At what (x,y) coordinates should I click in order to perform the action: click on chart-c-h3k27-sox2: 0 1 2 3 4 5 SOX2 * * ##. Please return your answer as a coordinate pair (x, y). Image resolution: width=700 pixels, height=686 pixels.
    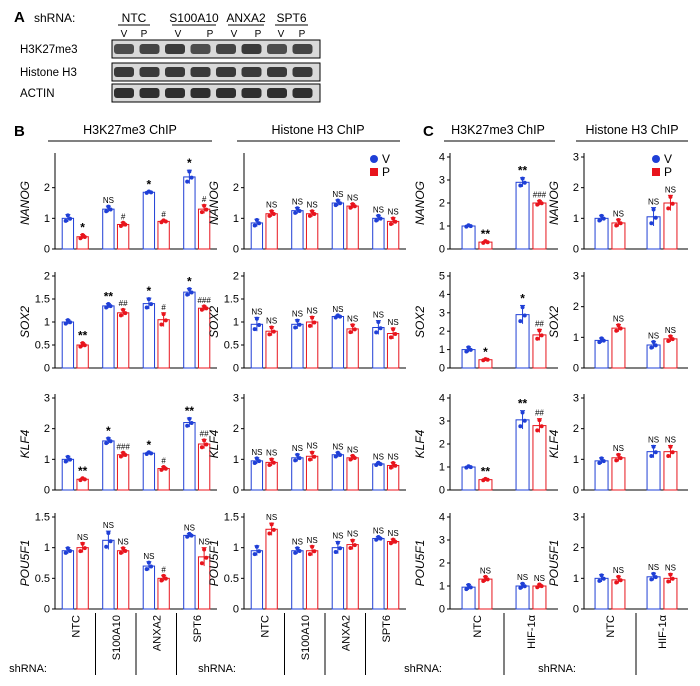
    Looking at the image, I should click on (485, 323).